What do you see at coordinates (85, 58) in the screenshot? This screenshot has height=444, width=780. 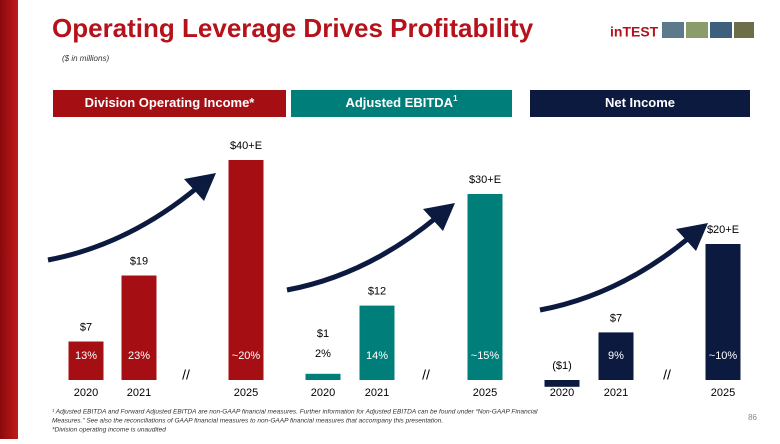 I see `subtitle: ($ in millions)` at bounding box center [85, 58].